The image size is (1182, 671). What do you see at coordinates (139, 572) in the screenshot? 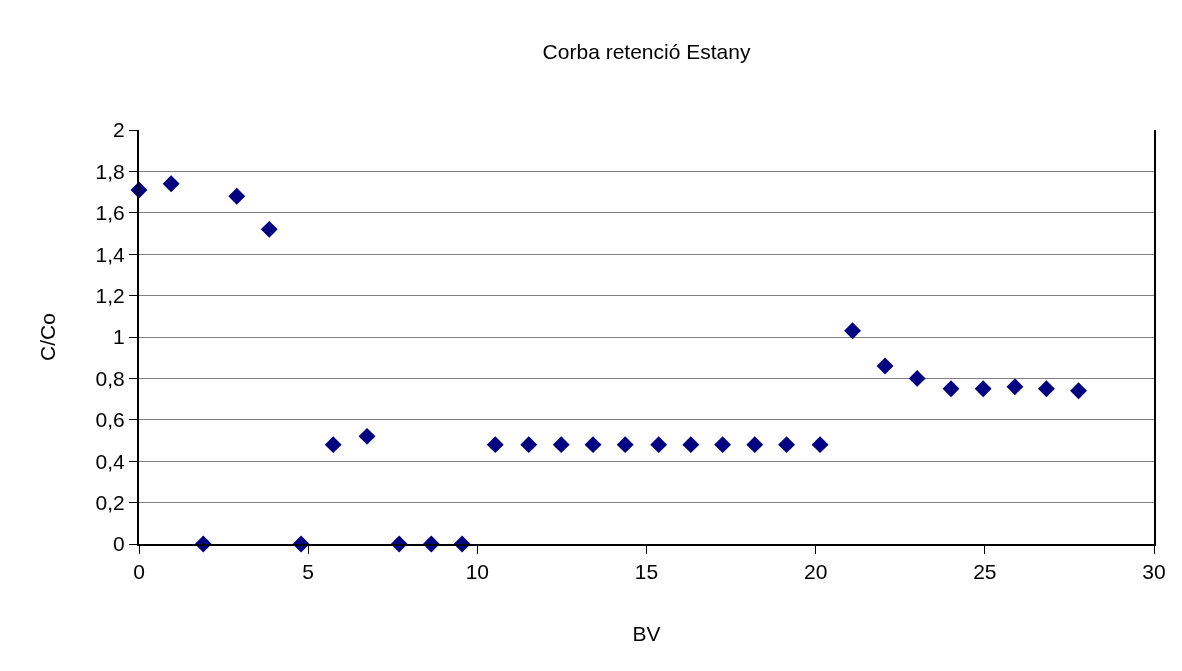
I see `x-tick-label: 0` at bounding box center [139, 572].